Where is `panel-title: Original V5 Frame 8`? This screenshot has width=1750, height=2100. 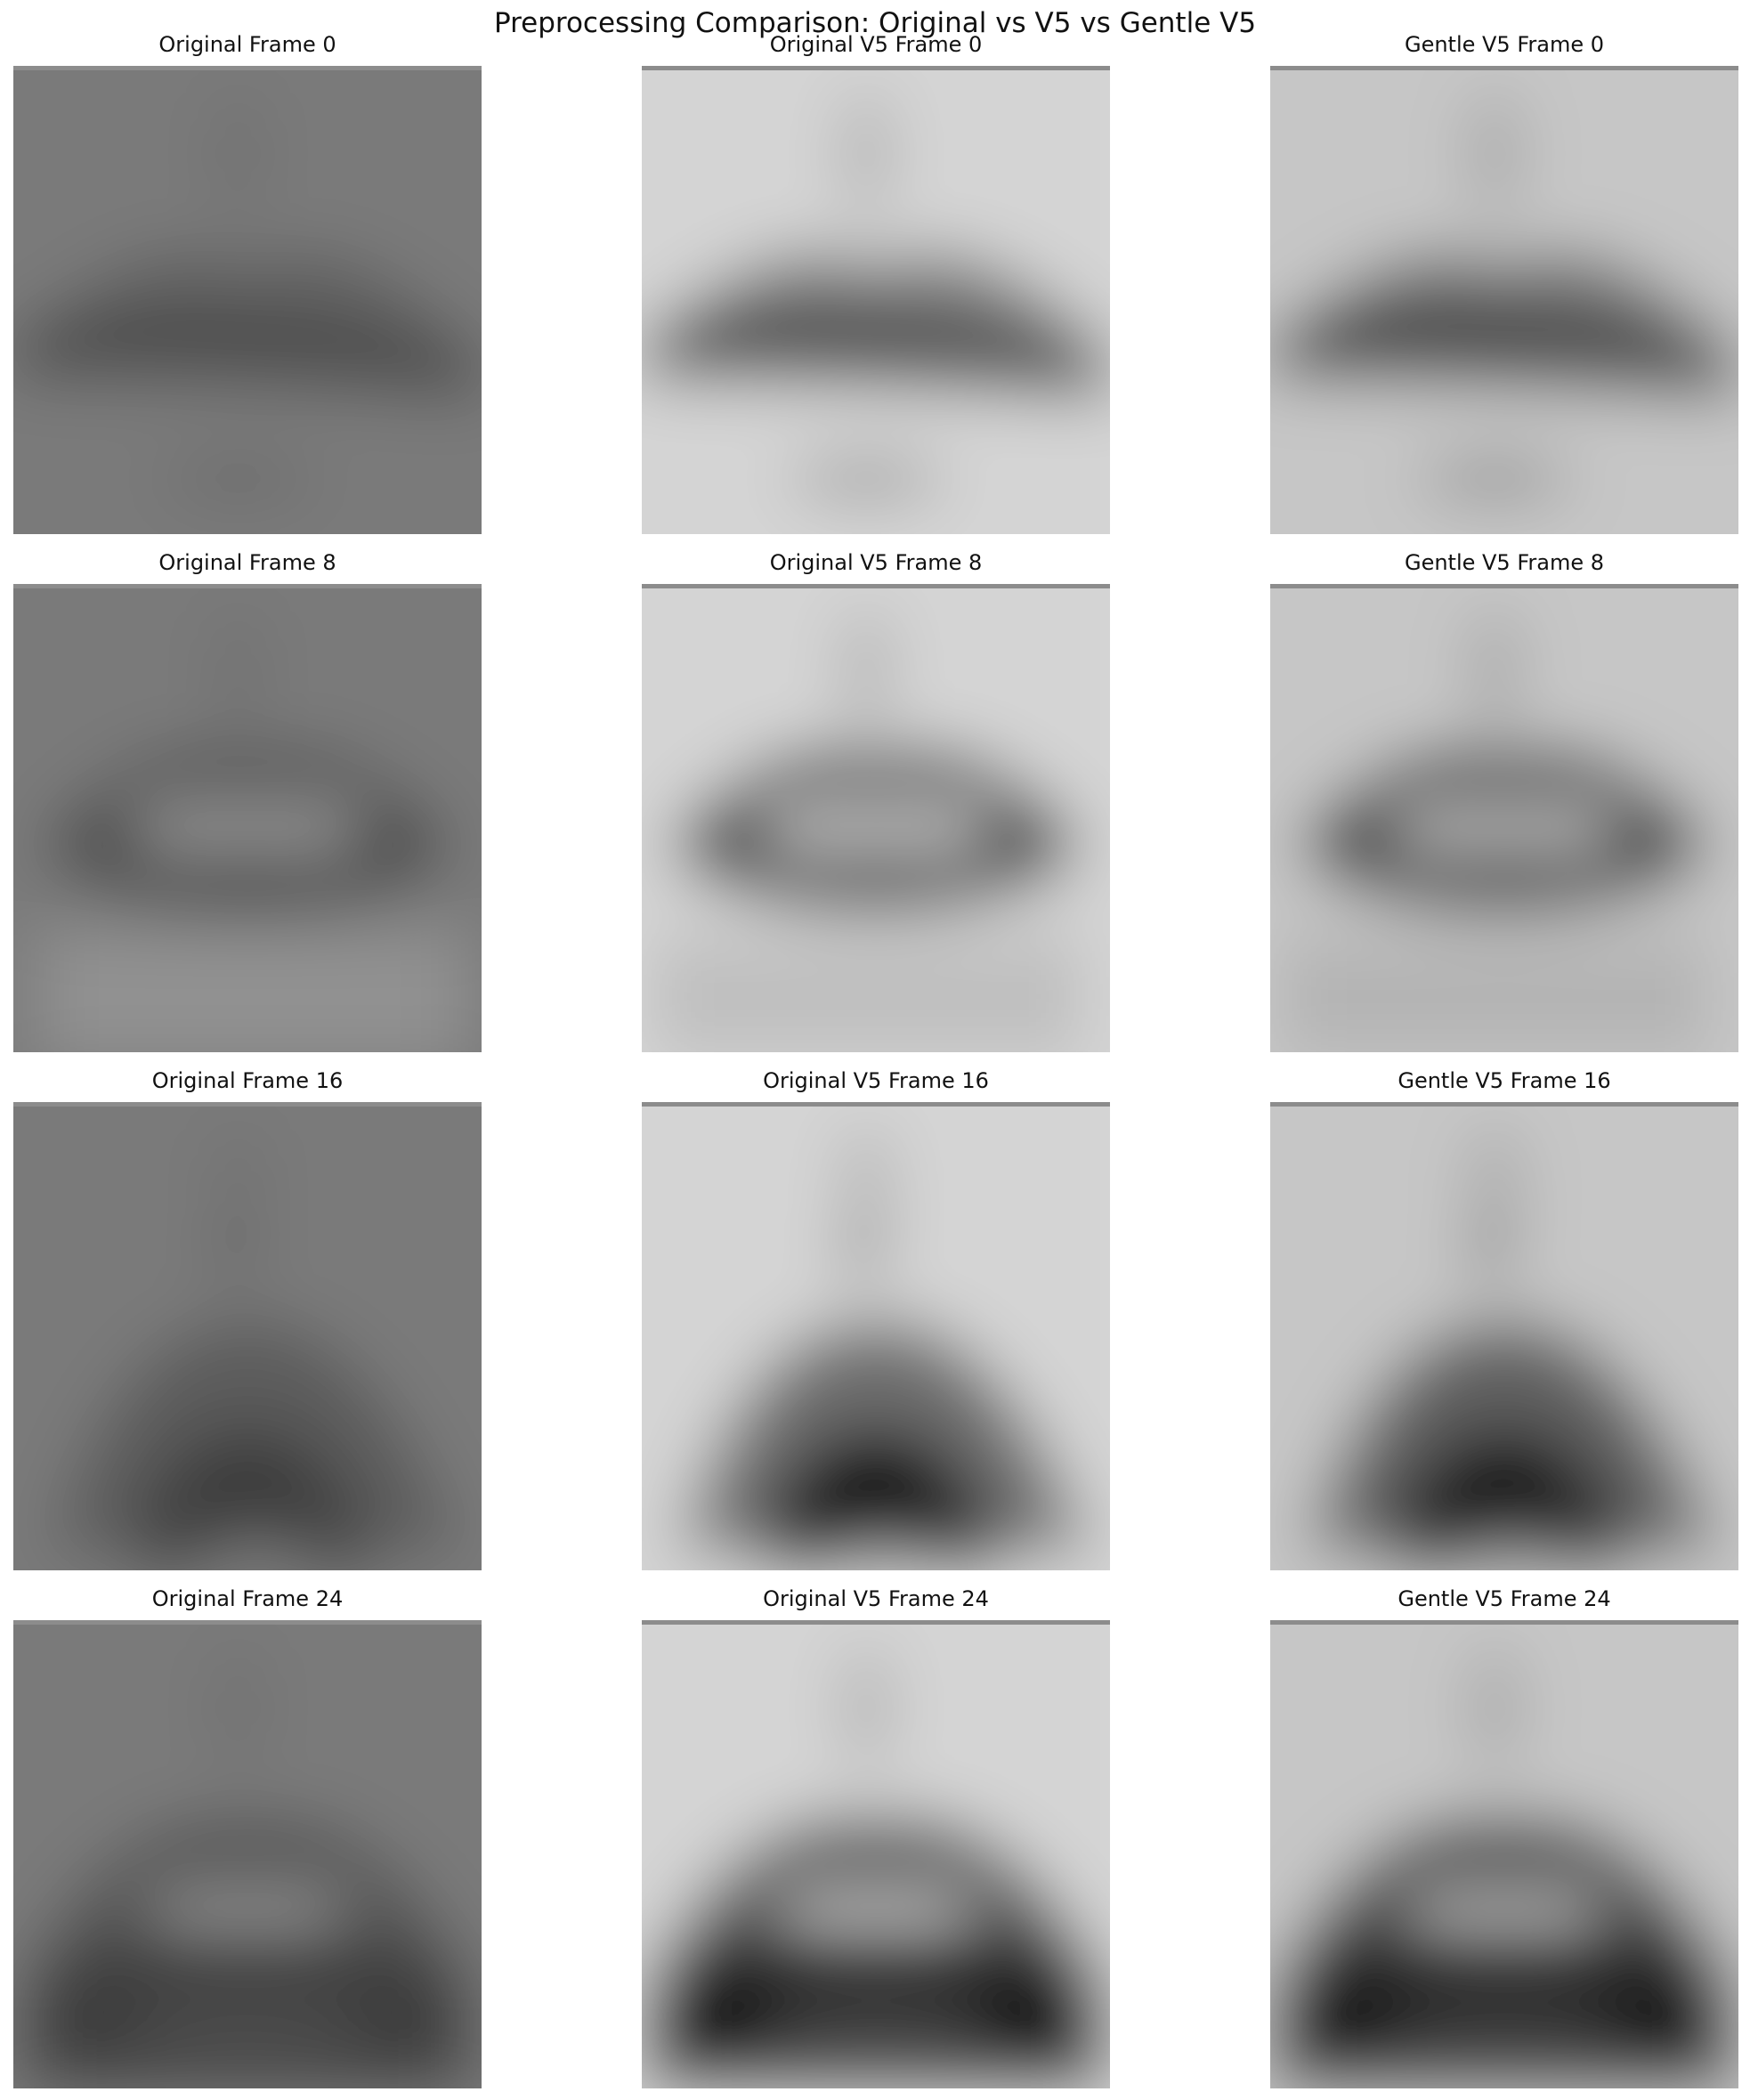
panel-title: Original V5 Frame 8 is located at coordinates (875, 562).